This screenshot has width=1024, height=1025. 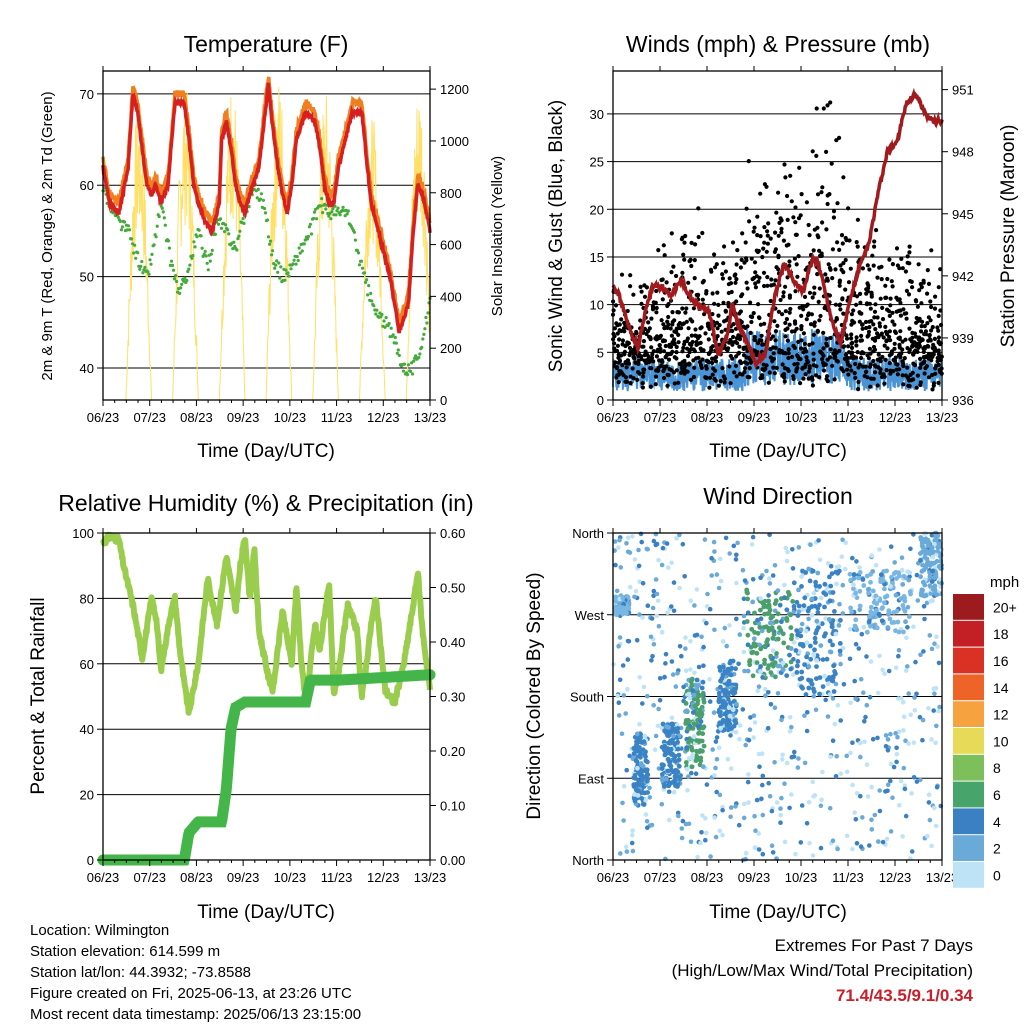 What do you see at coordinates (430, 877) in the screenshot?
I see `x-tick-label: 13/23` at bounding box center [430, 877].